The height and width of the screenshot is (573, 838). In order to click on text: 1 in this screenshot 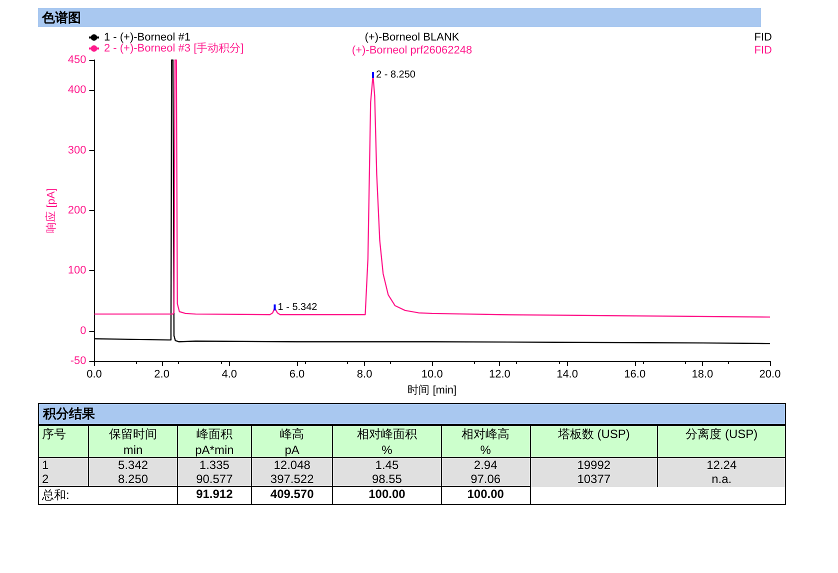, I will do `click(63, 465)`.